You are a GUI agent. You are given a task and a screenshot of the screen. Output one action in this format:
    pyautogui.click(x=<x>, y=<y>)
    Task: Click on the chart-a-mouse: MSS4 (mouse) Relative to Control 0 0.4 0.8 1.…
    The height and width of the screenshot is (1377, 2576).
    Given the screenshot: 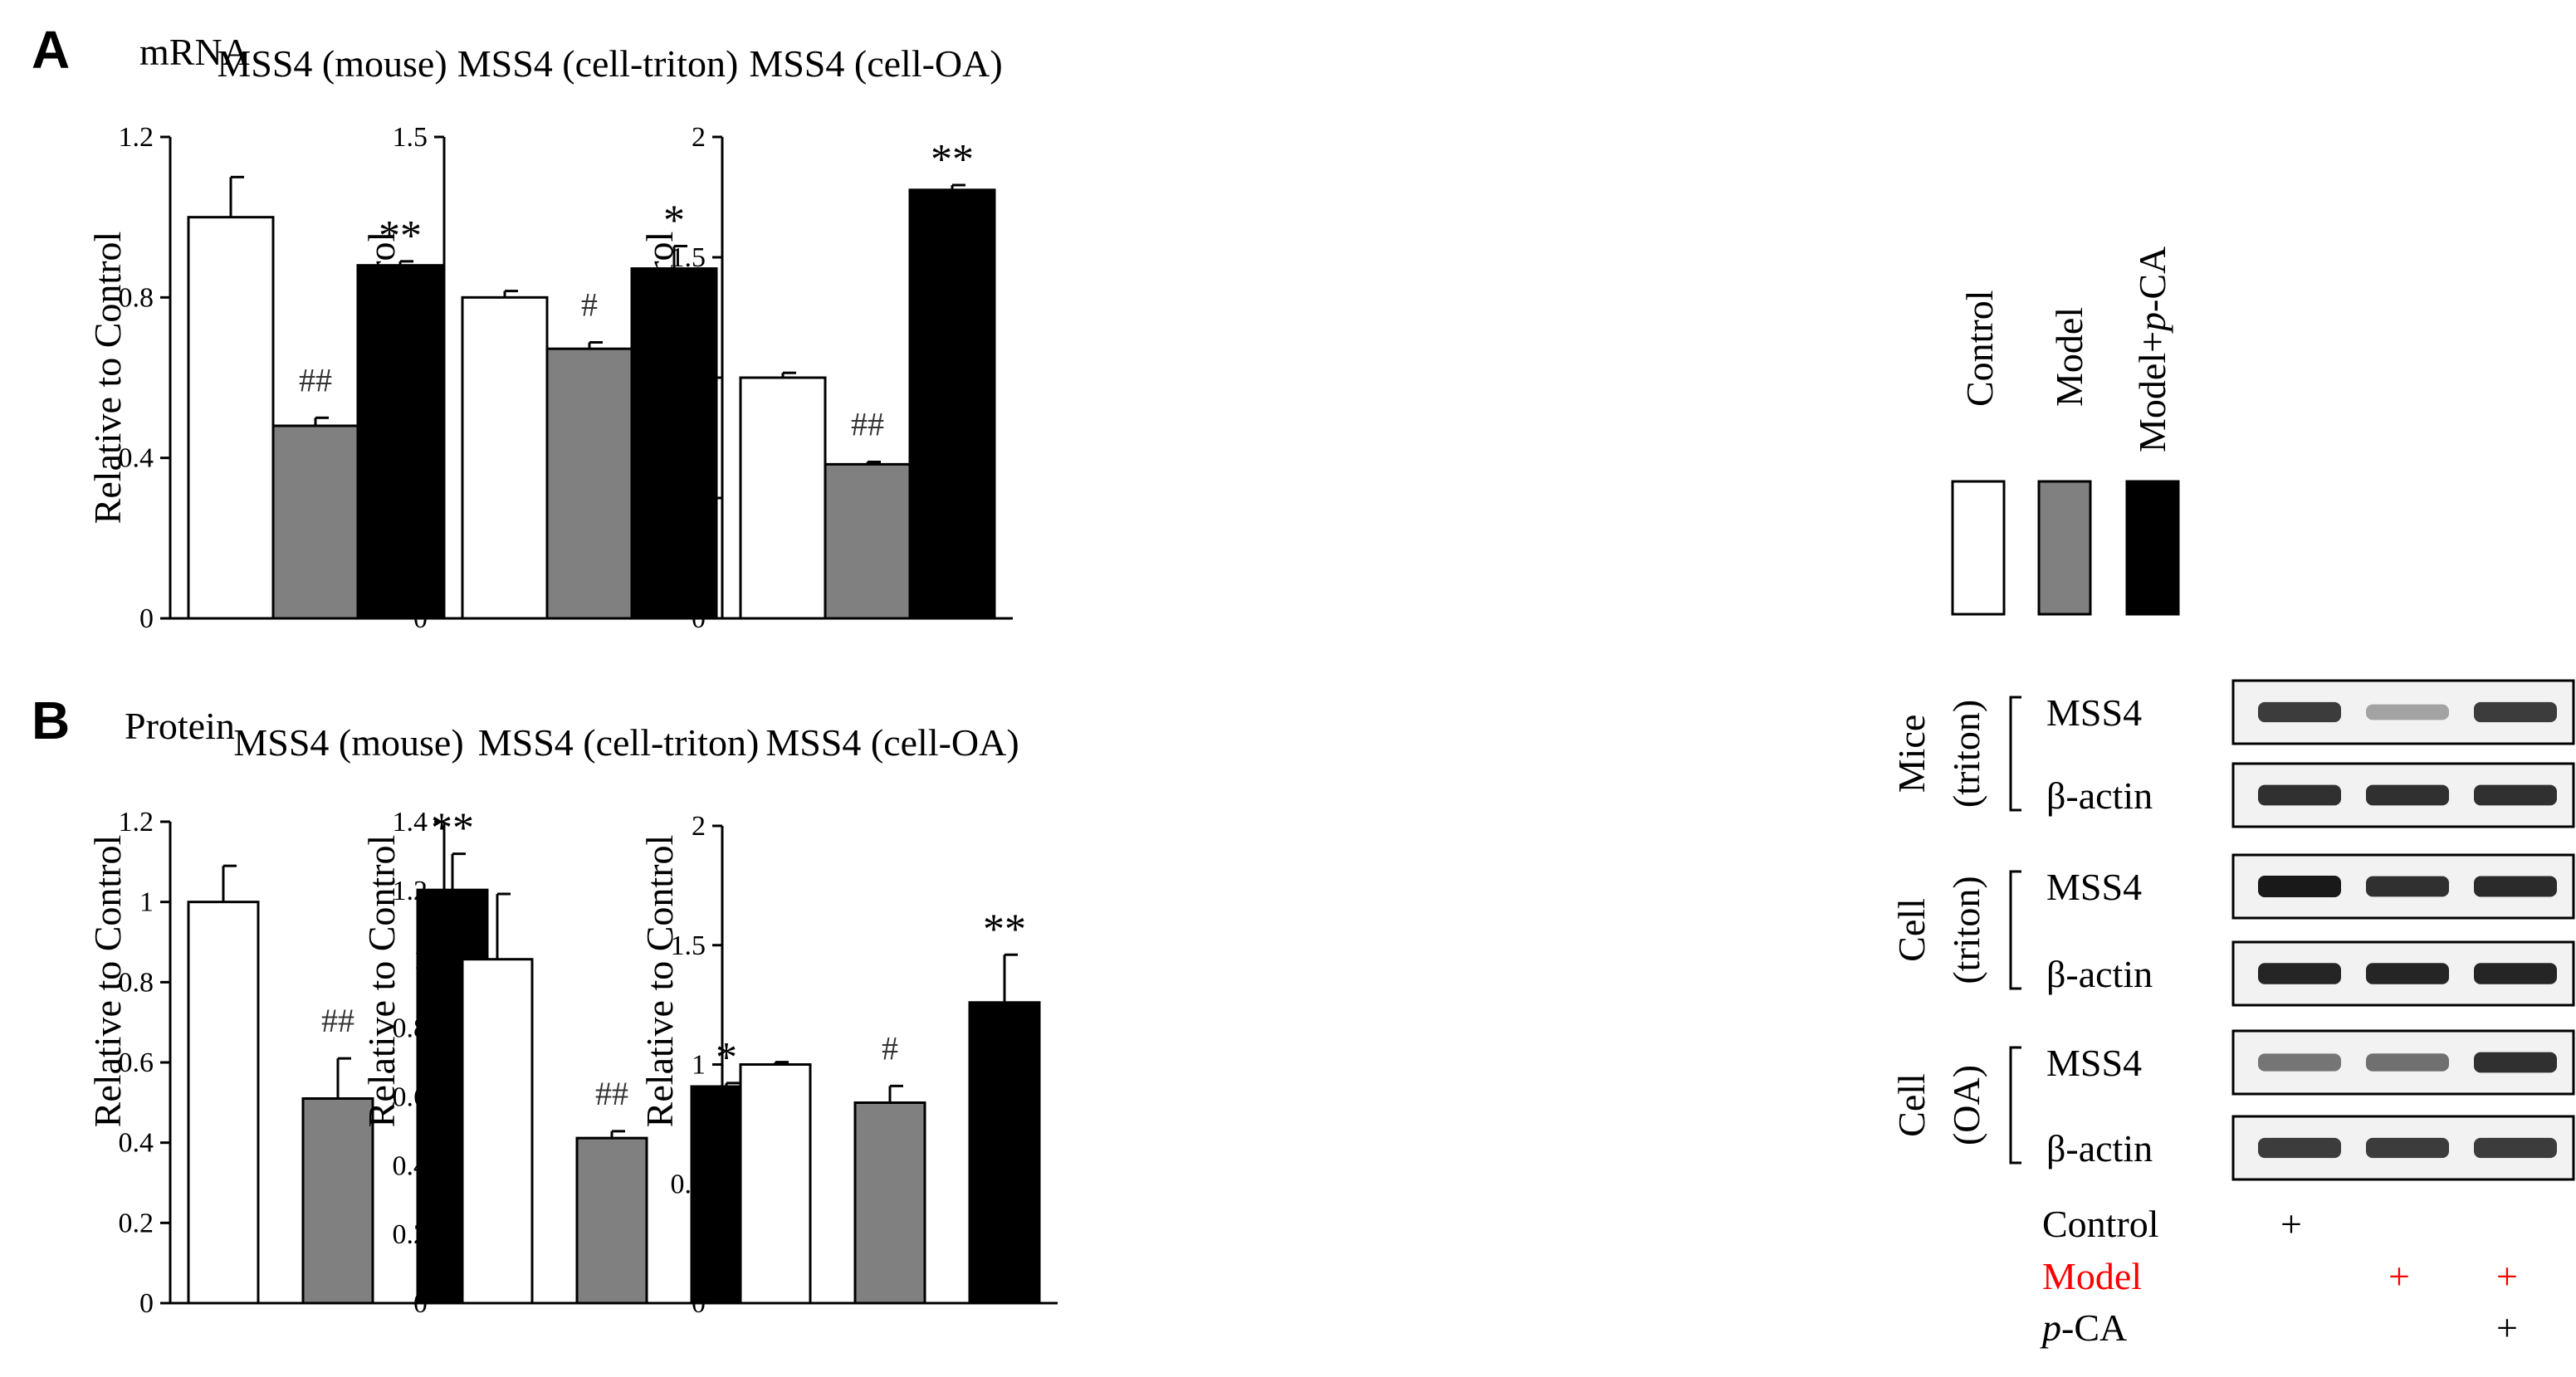 What is the action you would take?
    pyautogui.click(x=273, y=338)
    